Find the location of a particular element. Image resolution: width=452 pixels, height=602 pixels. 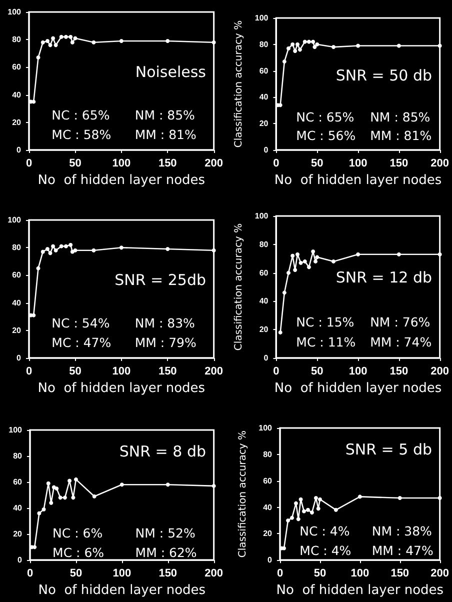

annotation: NM : 85% is located at coordinates (400, 116).